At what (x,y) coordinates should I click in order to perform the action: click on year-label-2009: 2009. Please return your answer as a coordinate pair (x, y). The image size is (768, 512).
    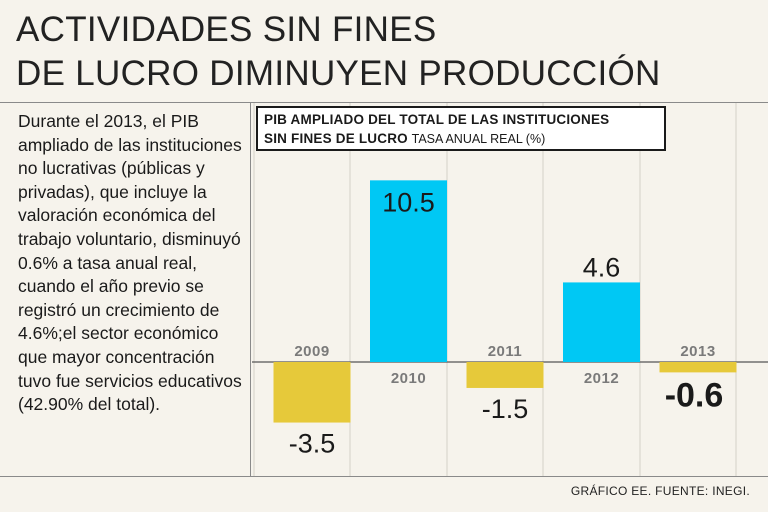
    Looking at the image, I should click on (311, 351).